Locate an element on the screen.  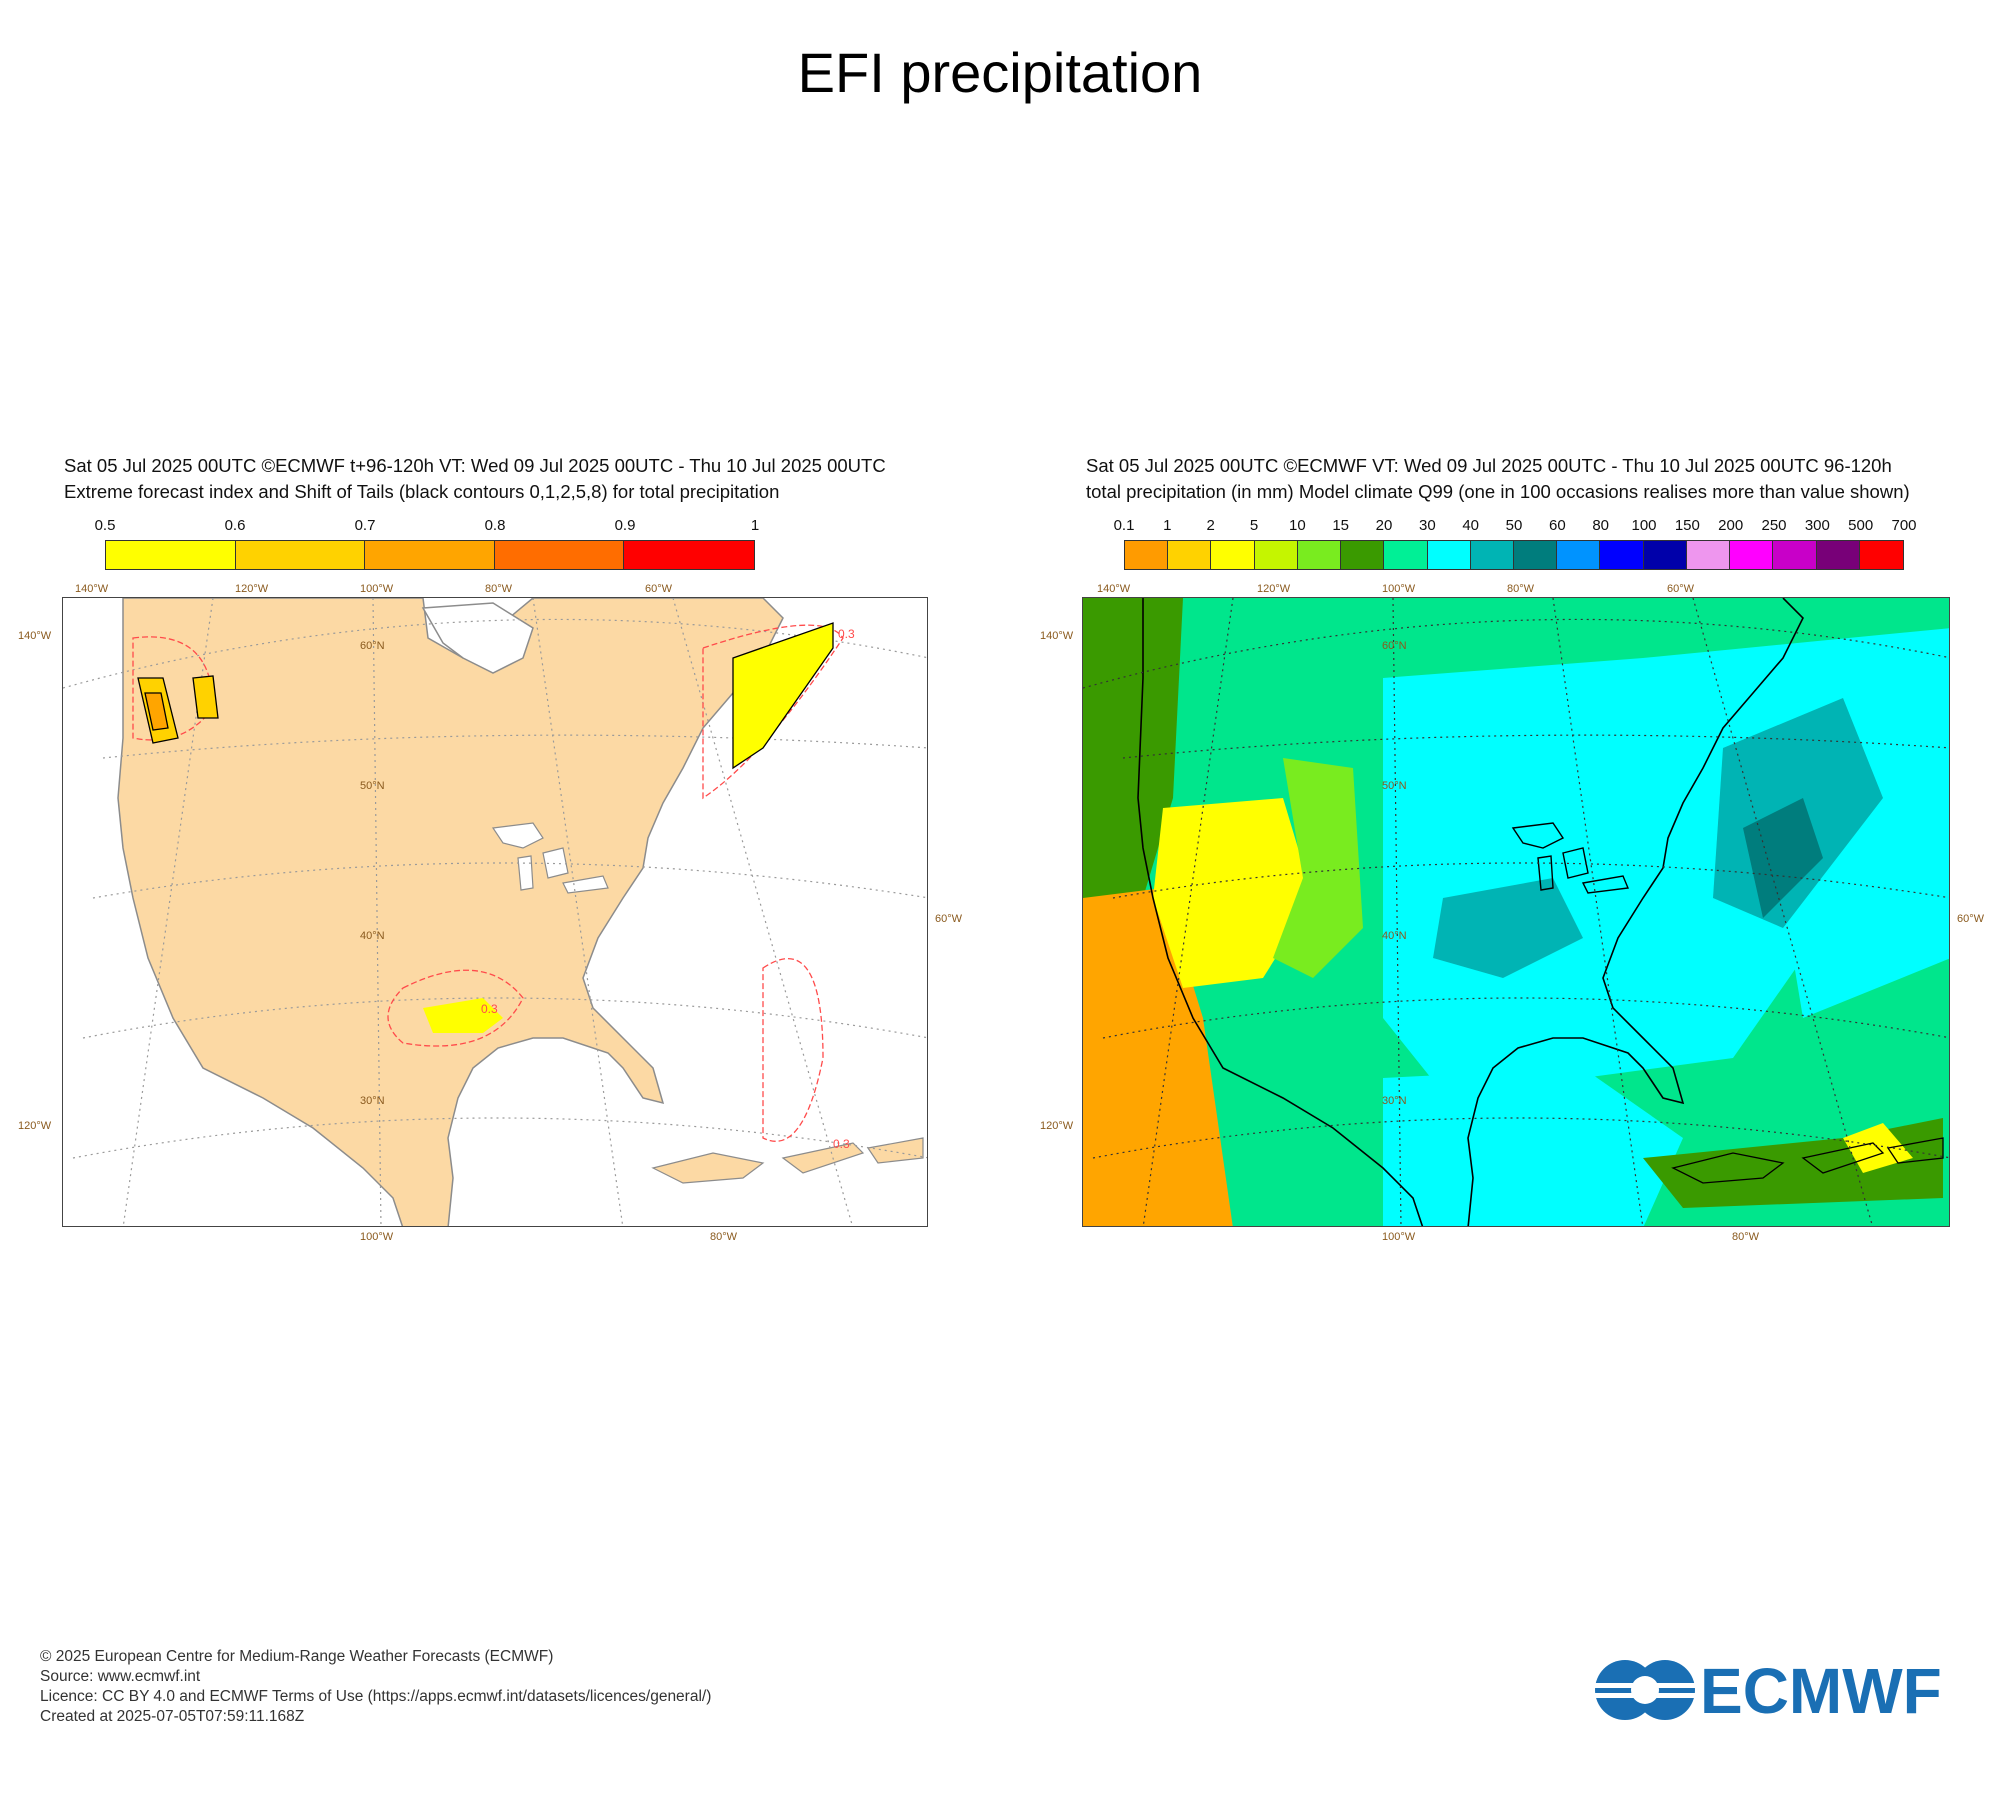
efi-axis-label-top: 140°W is located at coordinates (92, 589).